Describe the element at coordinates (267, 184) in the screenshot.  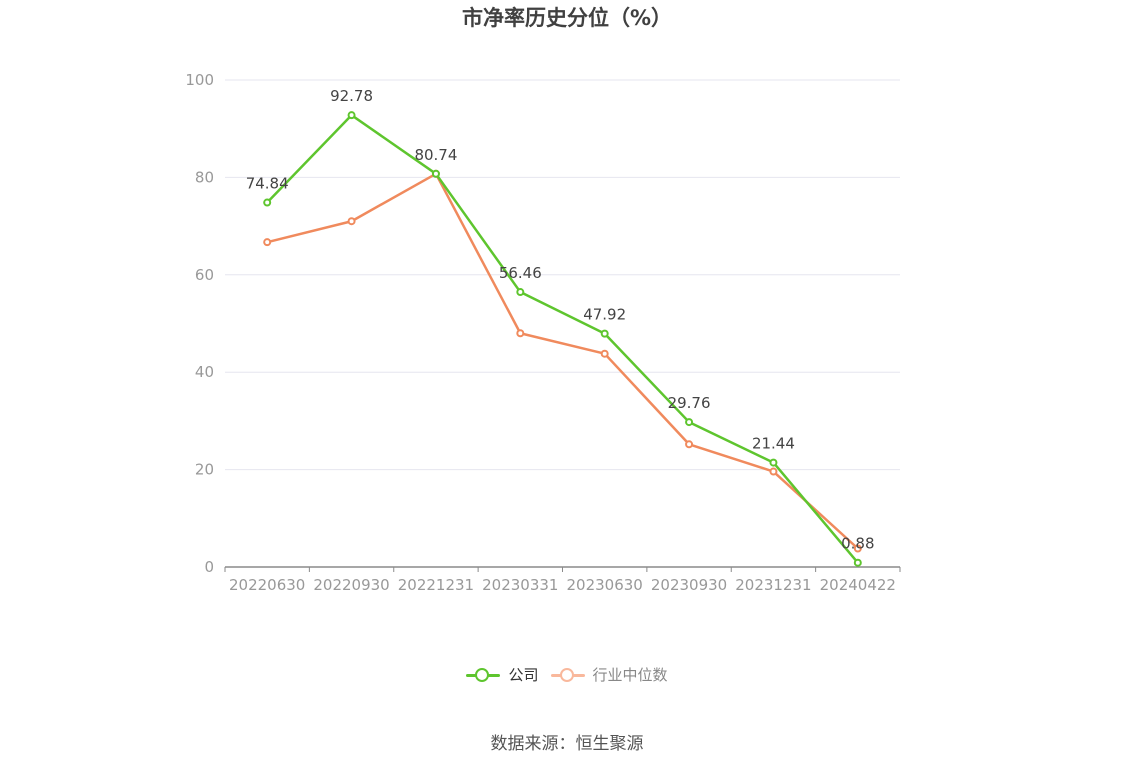
I see `data-label-company: 74.84` at that location.